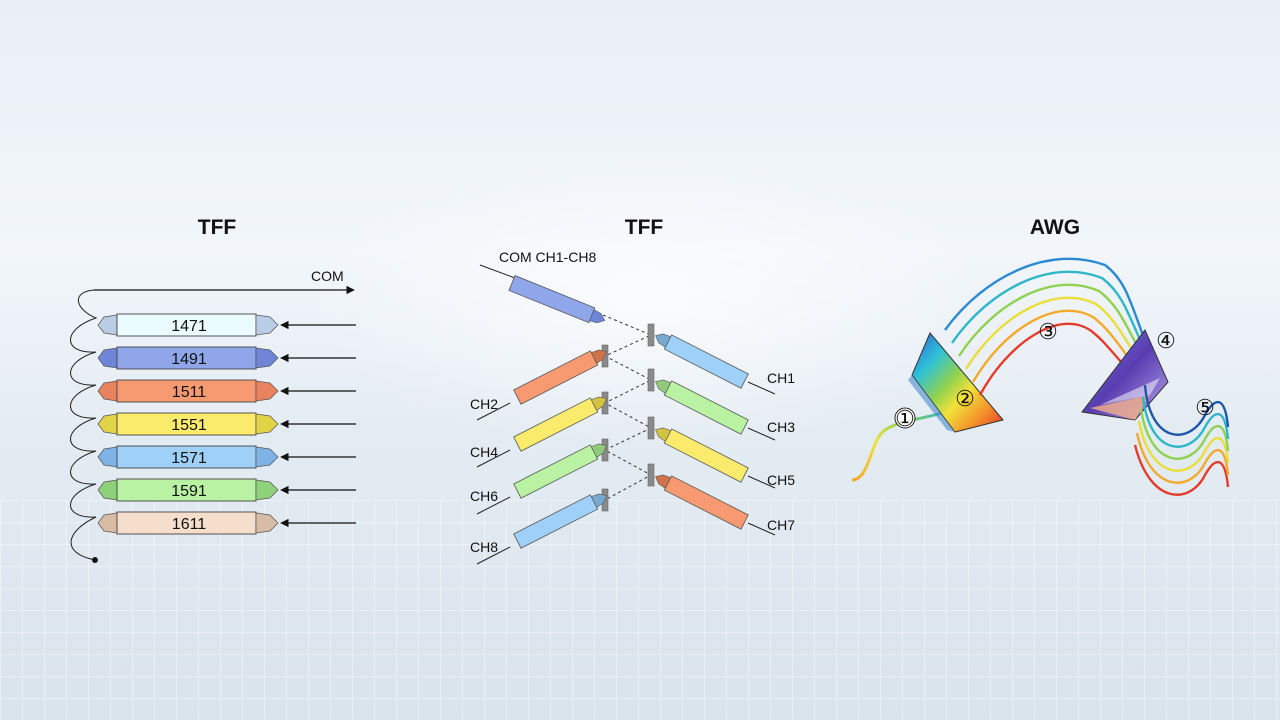 The image size is (1280, 720). I want to click on channel-label: CH2, so click(484, 404).